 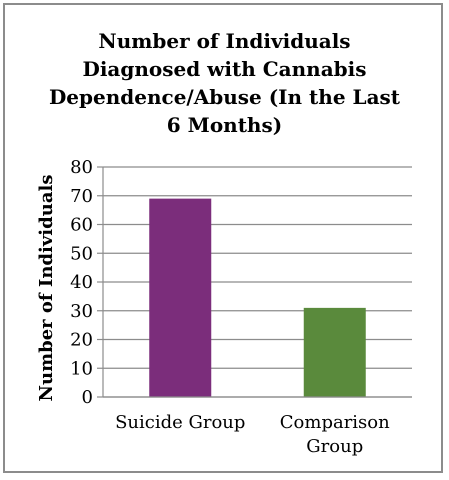 What do you see at coordinates (81, 282) in the screenshot?
I see `y-tick-label: 40` at bounding box center [81, 282].